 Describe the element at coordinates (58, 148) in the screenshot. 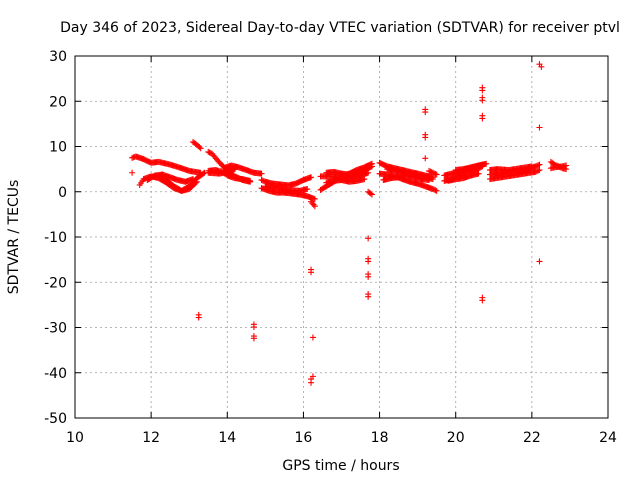

I see `y-tick-label: 10` at that location.